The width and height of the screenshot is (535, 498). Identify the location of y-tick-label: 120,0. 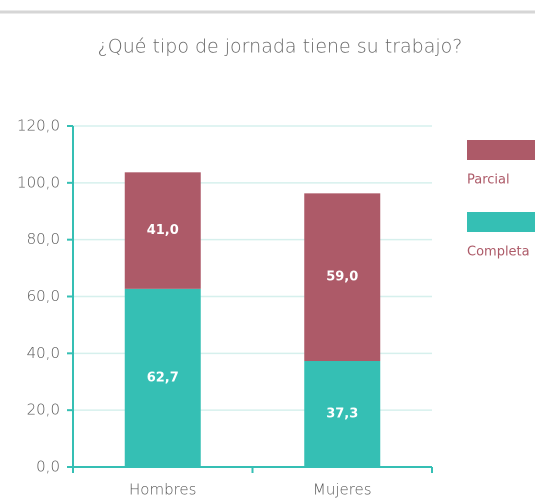
(38, 126).